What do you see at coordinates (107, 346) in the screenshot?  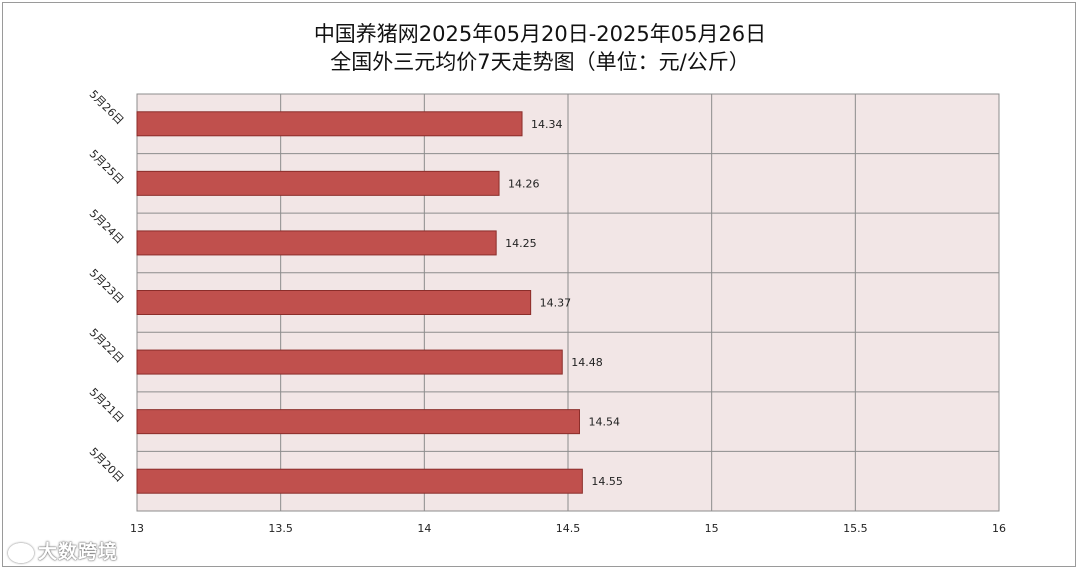 I see `y-category-label: 5月22日` at bounding box center [107, 346].